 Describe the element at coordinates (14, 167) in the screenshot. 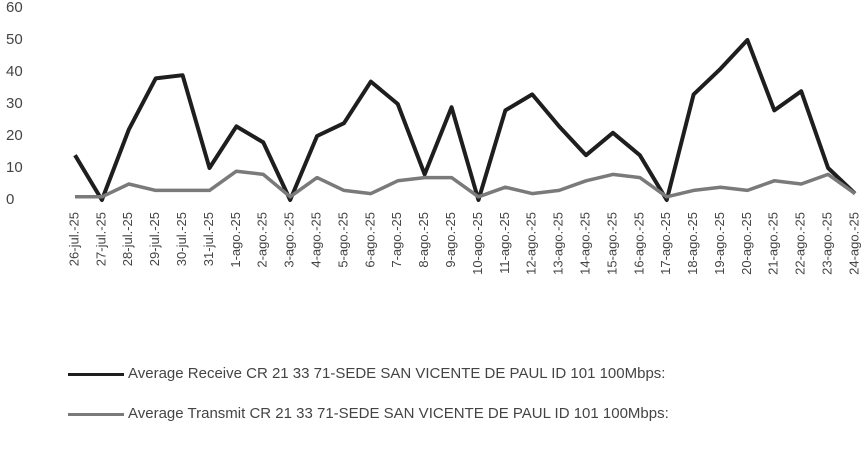

I see `y-tick-label: 10` at that location.